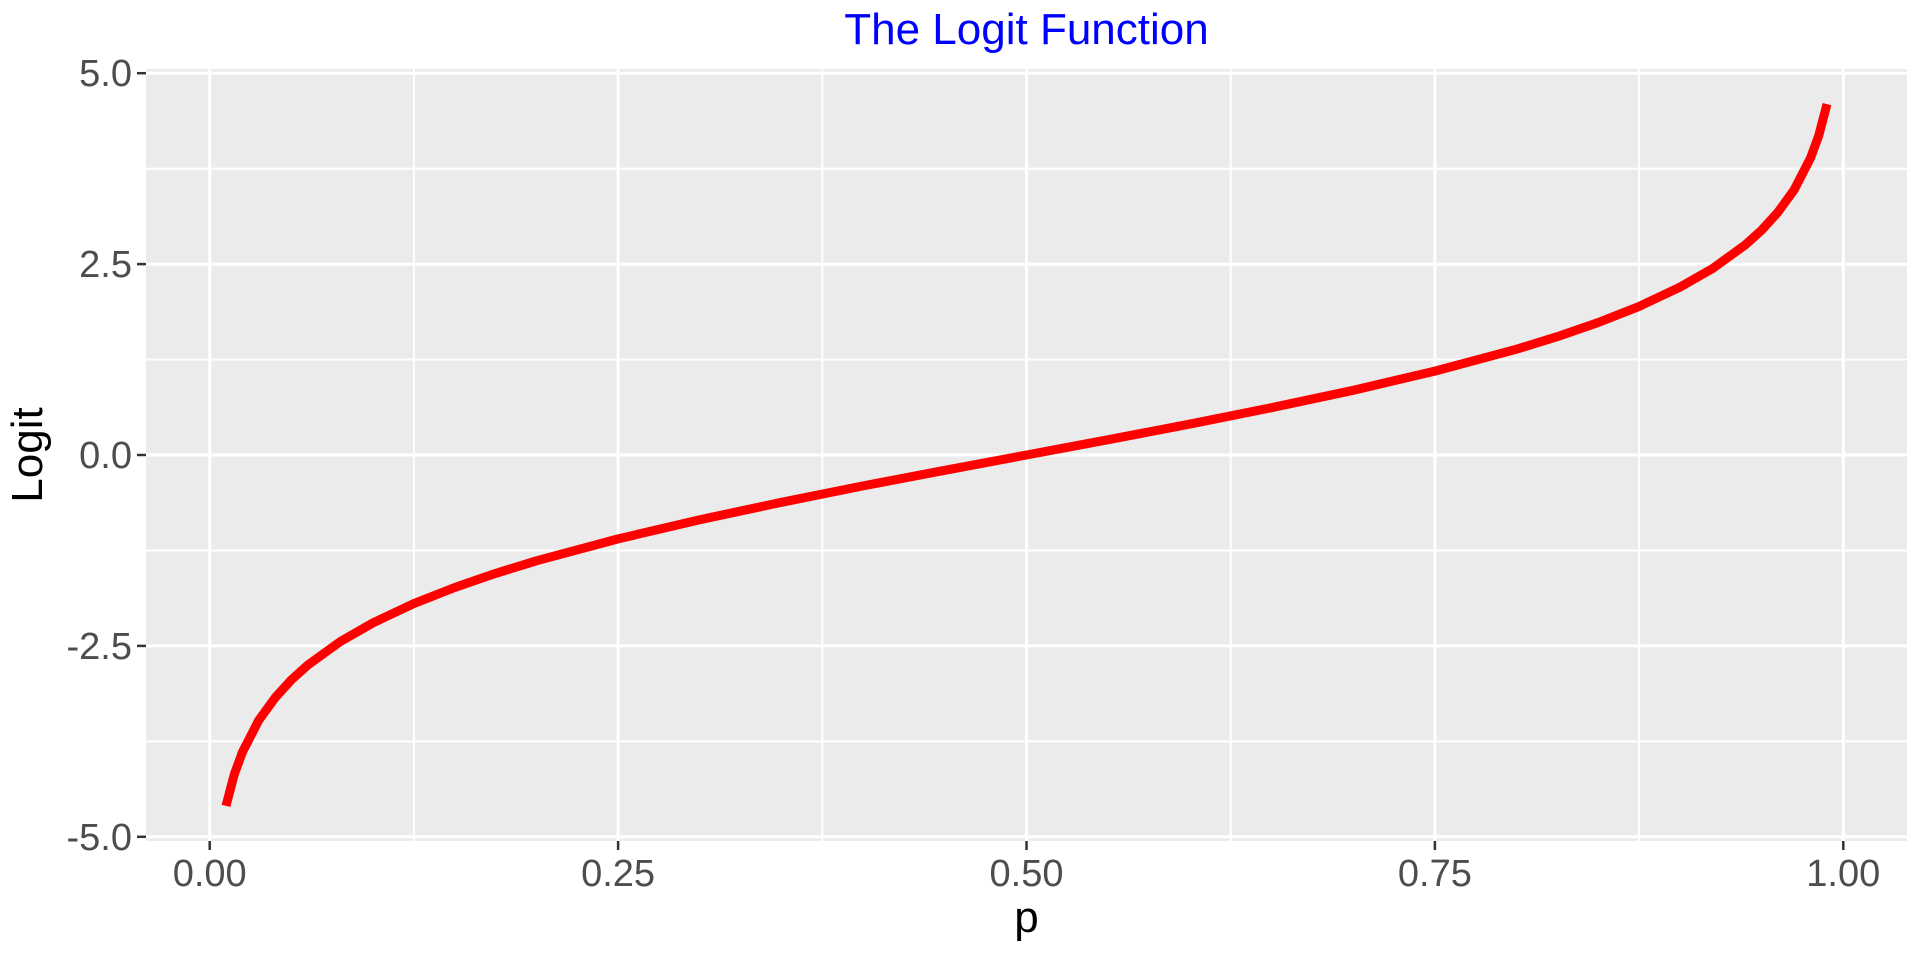  I want to click on y-axis-title: Logit, so click(27, 455).